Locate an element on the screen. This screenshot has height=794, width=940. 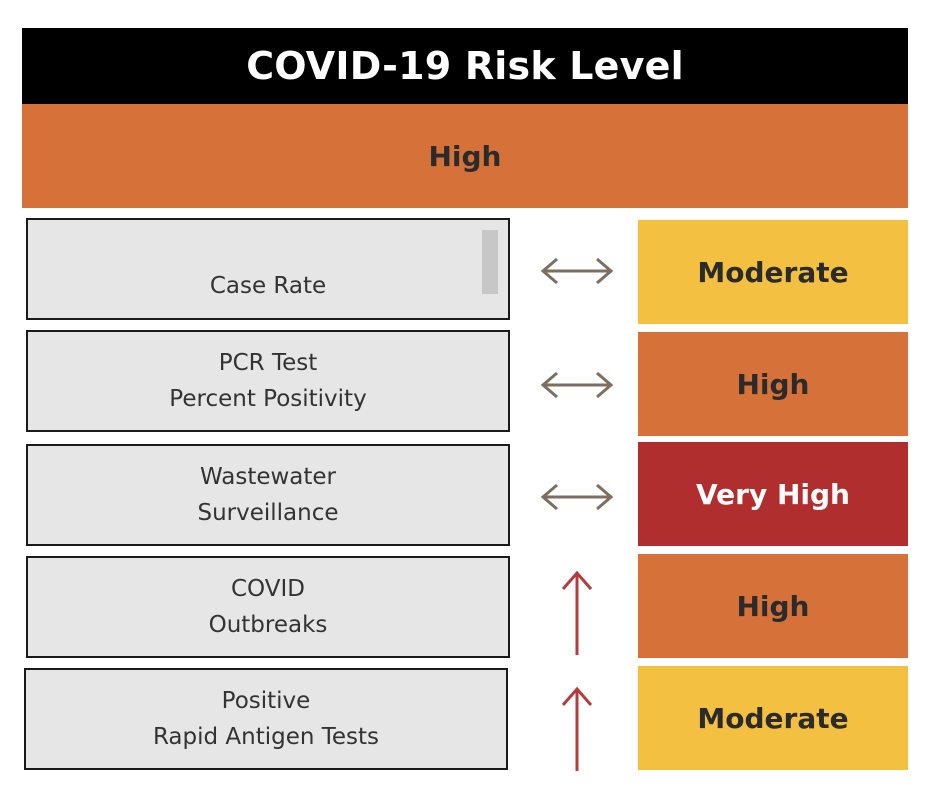
metric-label-line-1: Wastewater is located at coordinates (268, 477).